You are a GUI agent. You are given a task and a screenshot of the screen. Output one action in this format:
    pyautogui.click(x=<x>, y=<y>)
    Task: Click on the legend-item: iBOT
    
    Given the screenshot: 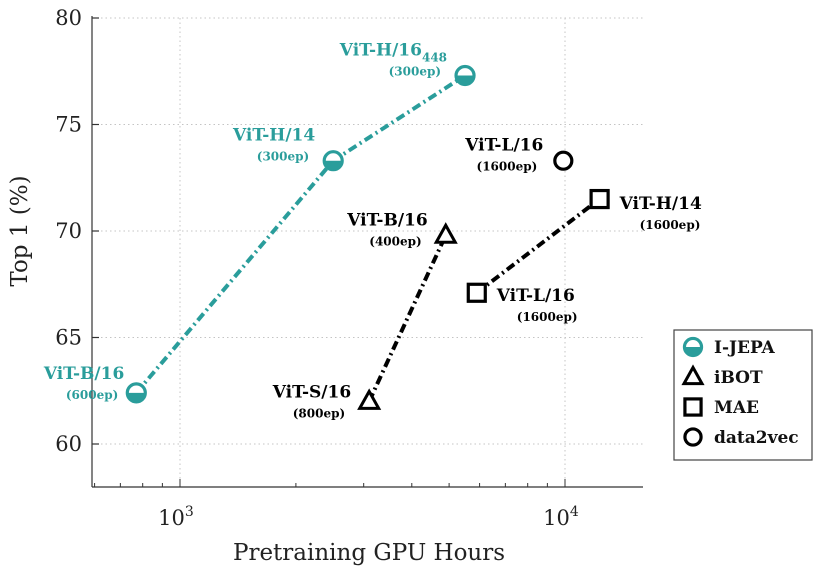 What is the action you would take?
    pyautogui.click(x=722, y=376)
    